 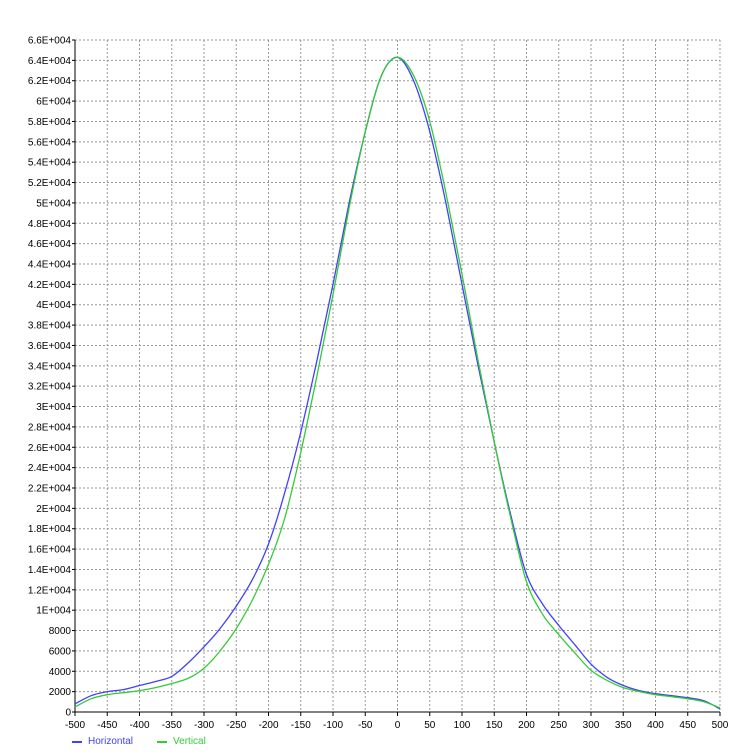 What do you see at coordinates (50, 244) in the screenshot?
I see `y-tick-label: 4.6E+004` at bounding box center [50, 244].